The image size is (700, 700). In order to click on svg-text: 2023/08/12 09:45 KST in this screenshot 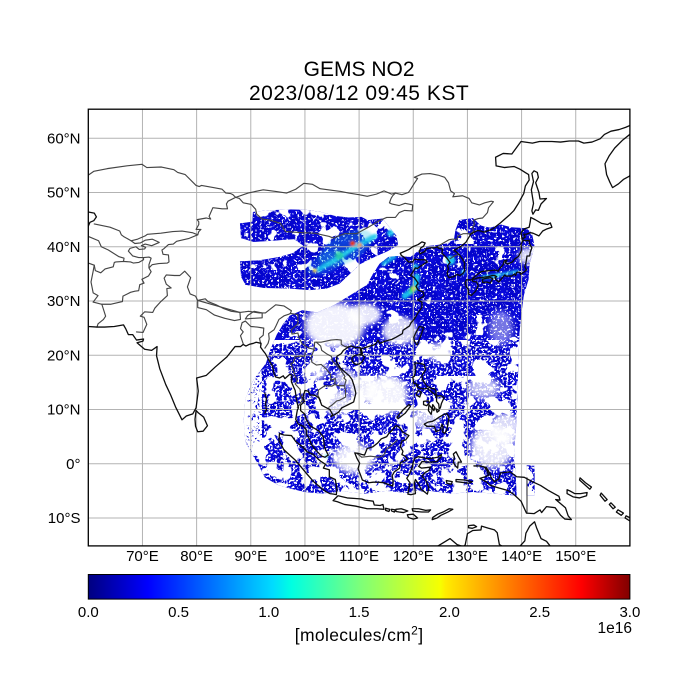, I will do `click(359, 93)`.